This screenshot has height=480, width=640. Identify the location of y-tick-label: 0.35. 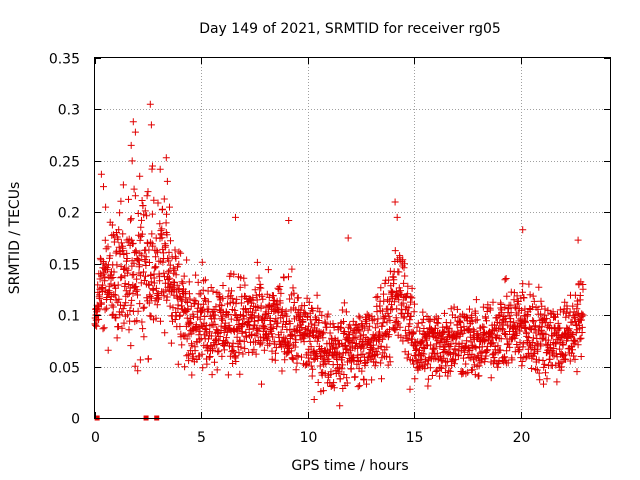
(64, 60).